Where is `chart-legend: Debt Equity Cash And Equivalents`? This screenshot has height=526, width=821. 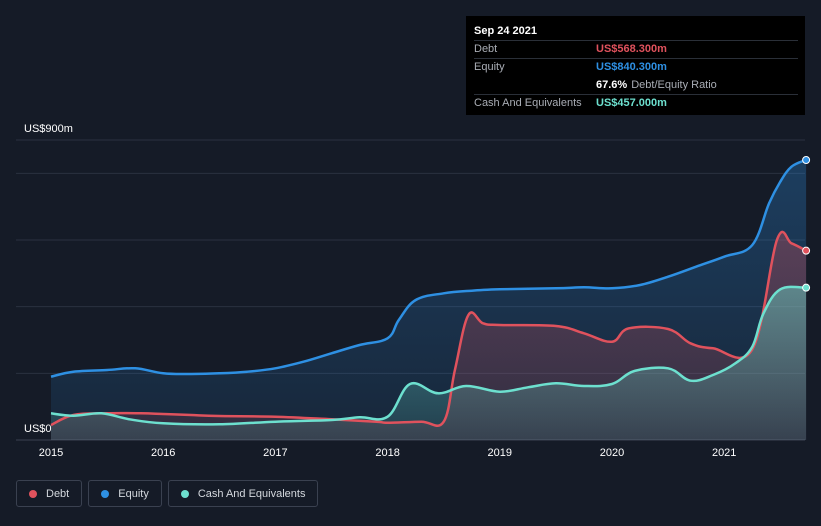 chart-legend: Debt Equity Cash And Equivalents is located at coordinates (167, 493).